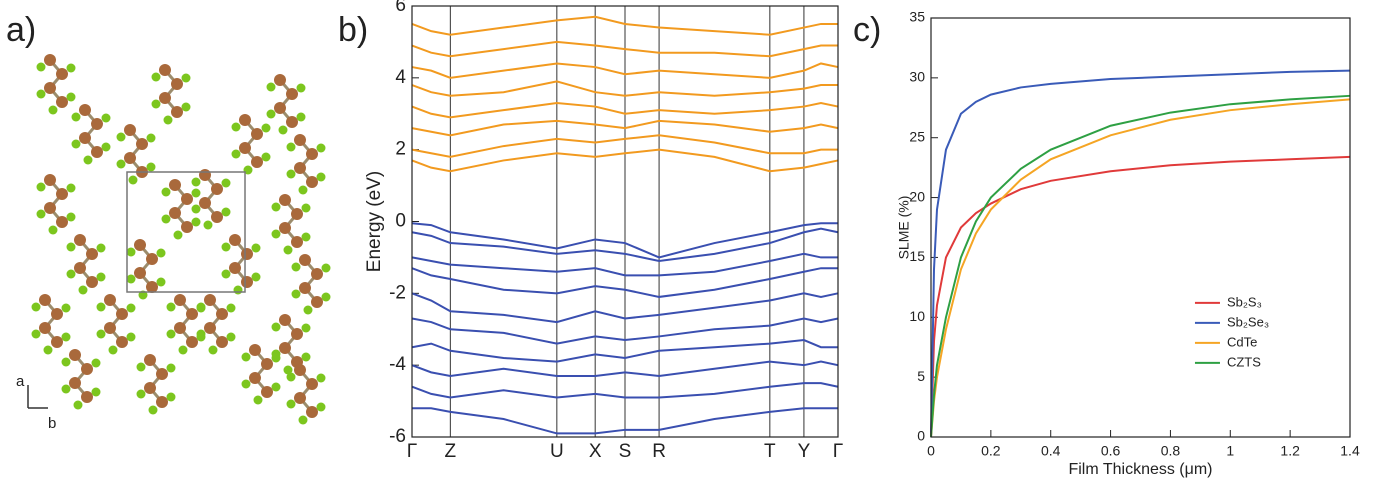 The width and height of the screenshot is (1380, 487). Describe the element at coordinates (625, 451) in the screenshot. I see `x-tick-label: S` at that location.